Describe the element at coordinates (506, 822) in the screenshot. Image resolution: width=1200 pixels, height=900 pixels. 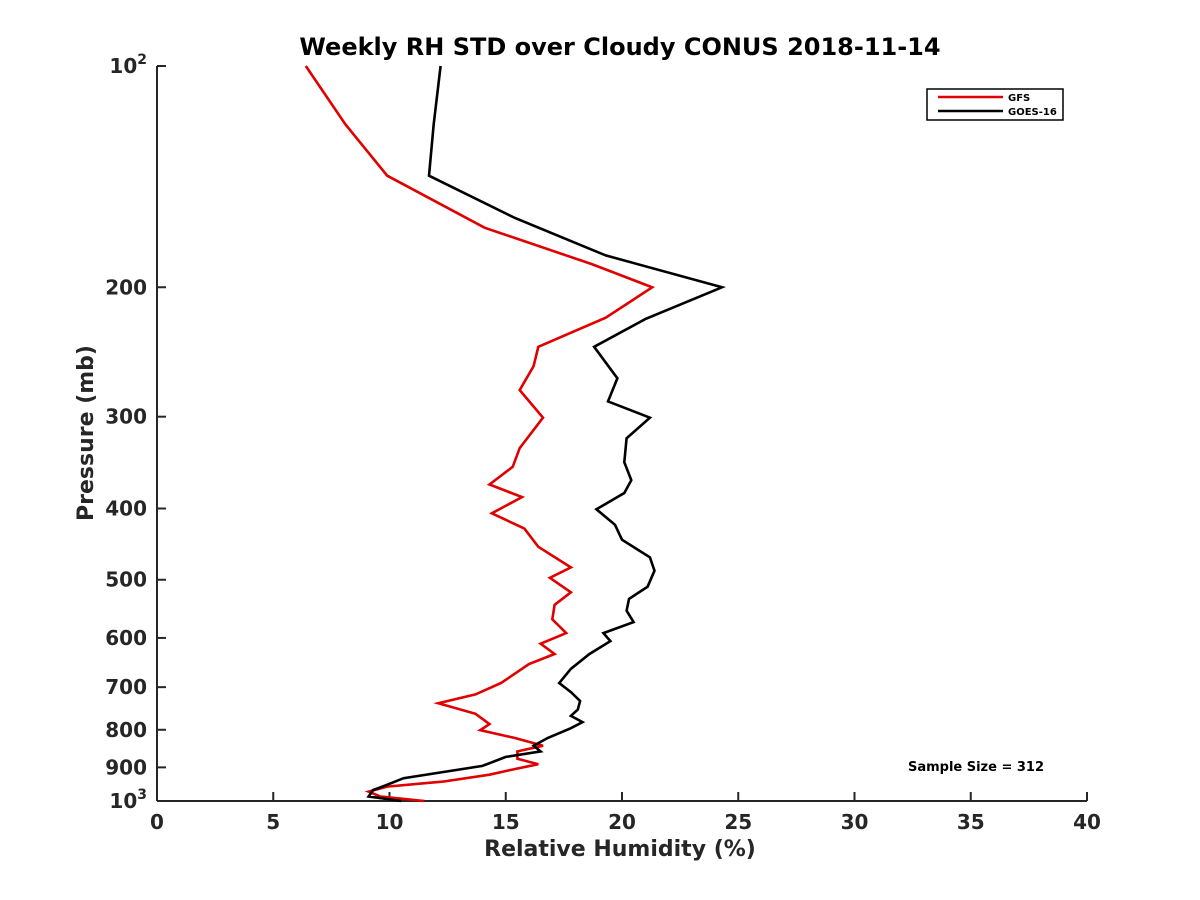
I see `x-tick-label: 15` at that location.